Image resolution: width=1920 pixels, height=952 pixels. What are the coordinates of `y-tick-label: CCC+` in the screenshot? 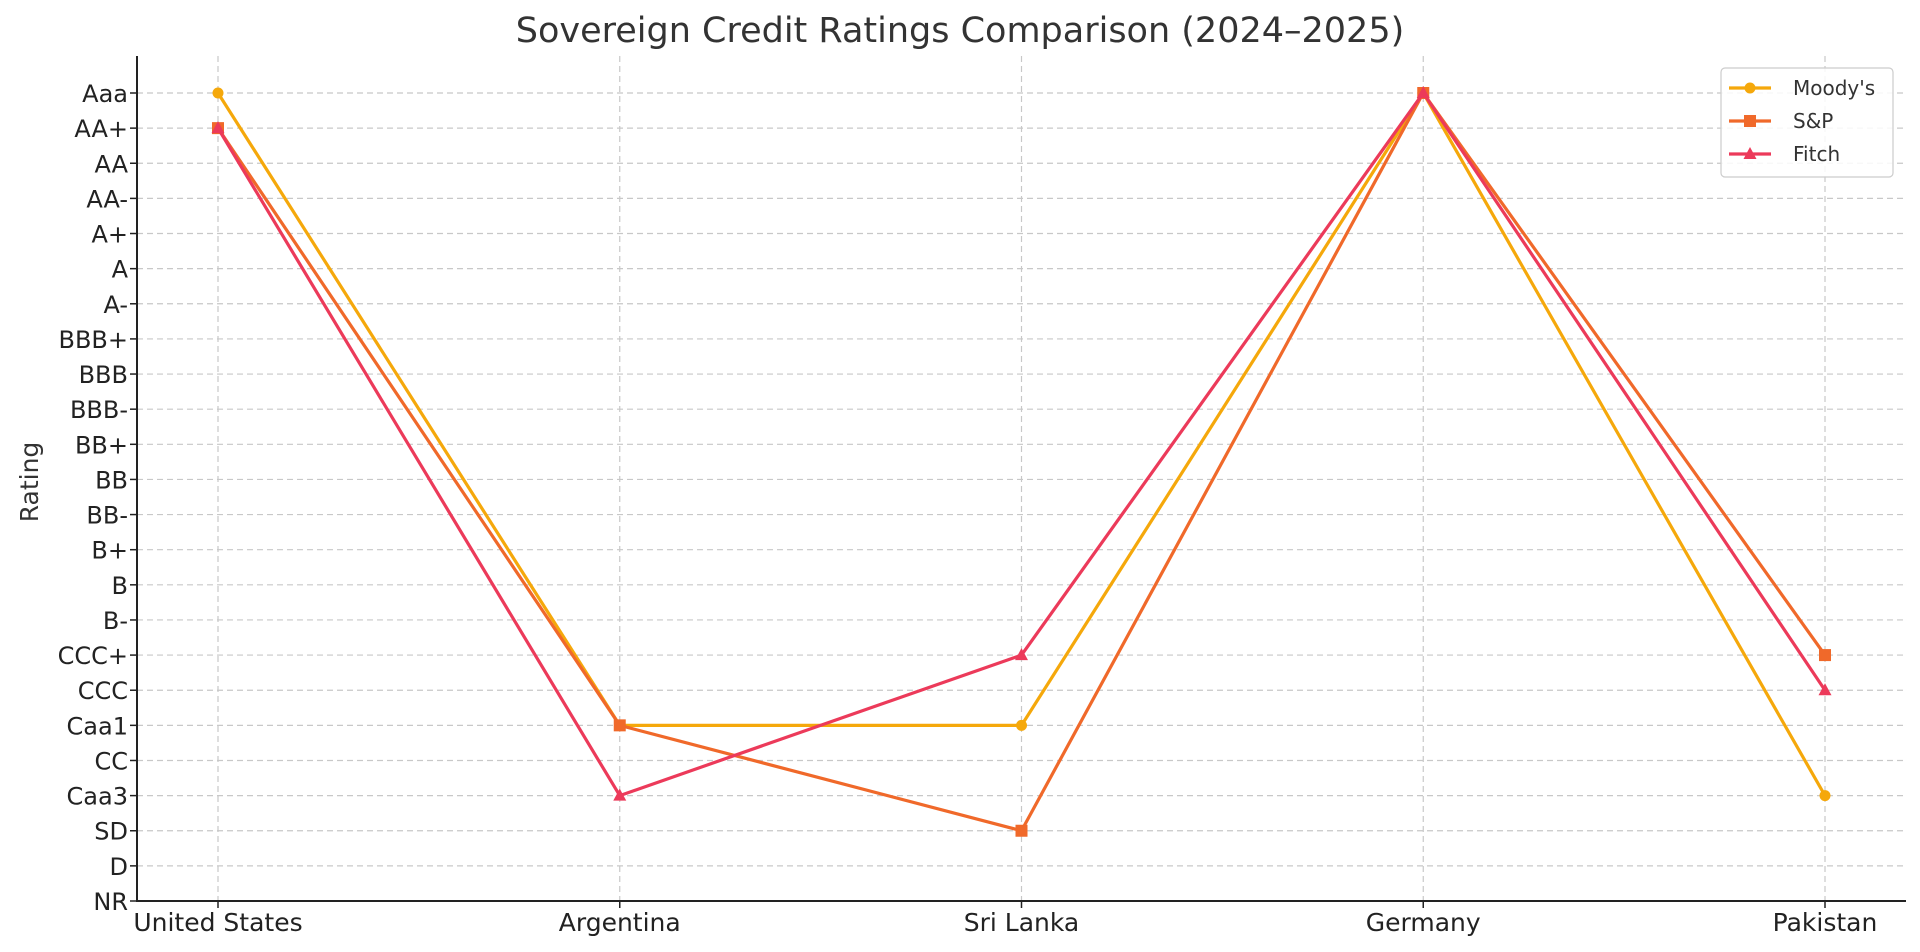 It's located at (93, 656).